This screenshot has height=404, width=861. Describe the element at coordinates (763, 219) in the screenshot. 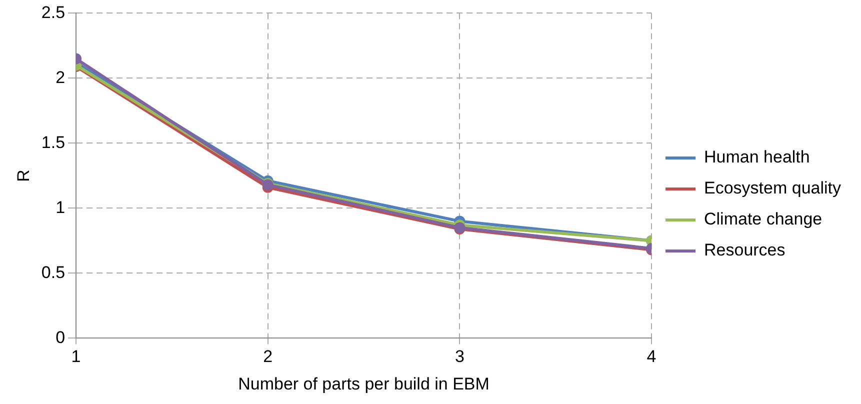

I see `legend-label: Climate change` at that location.